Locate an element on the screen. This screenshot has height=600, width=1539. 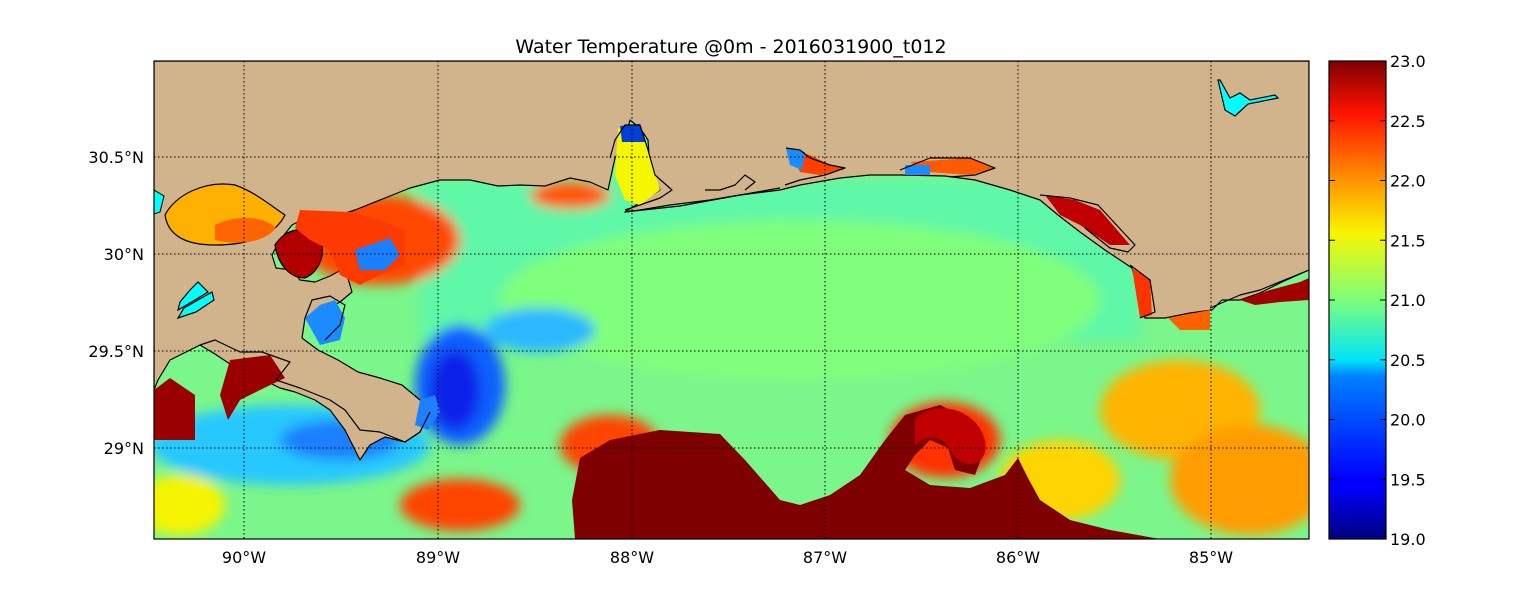
apalachicola-bay is located at coordinates (1274, 291).